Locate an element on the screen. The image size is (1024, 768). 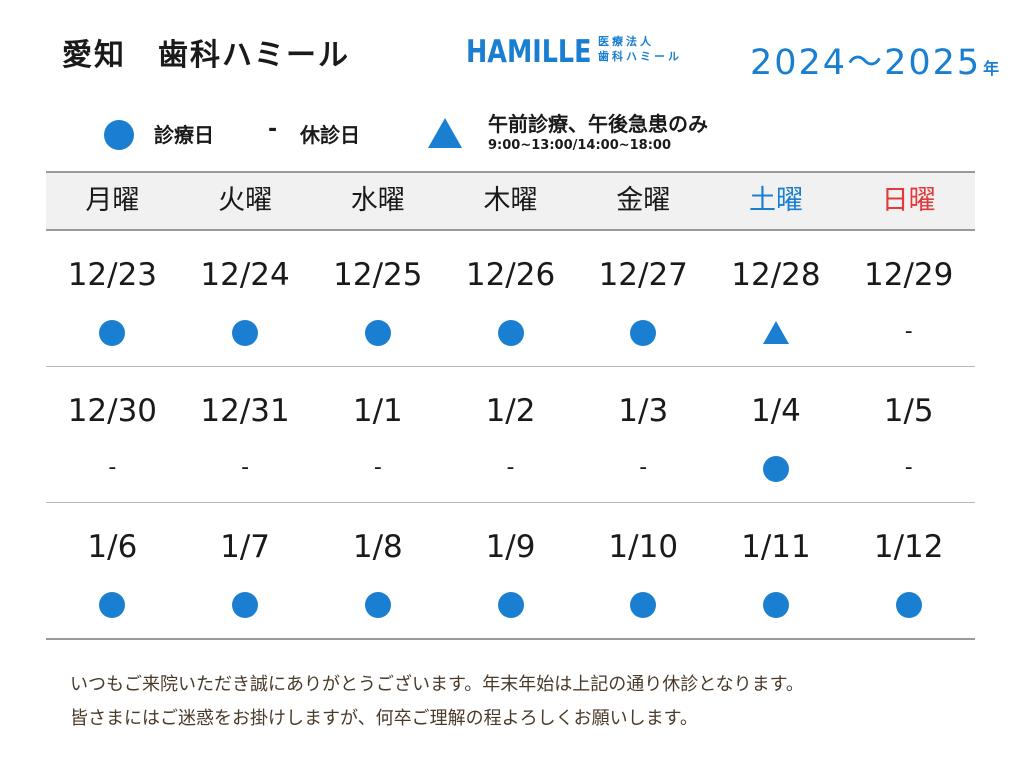
day-cell: 12/24 is located at coordinates (245, 298).